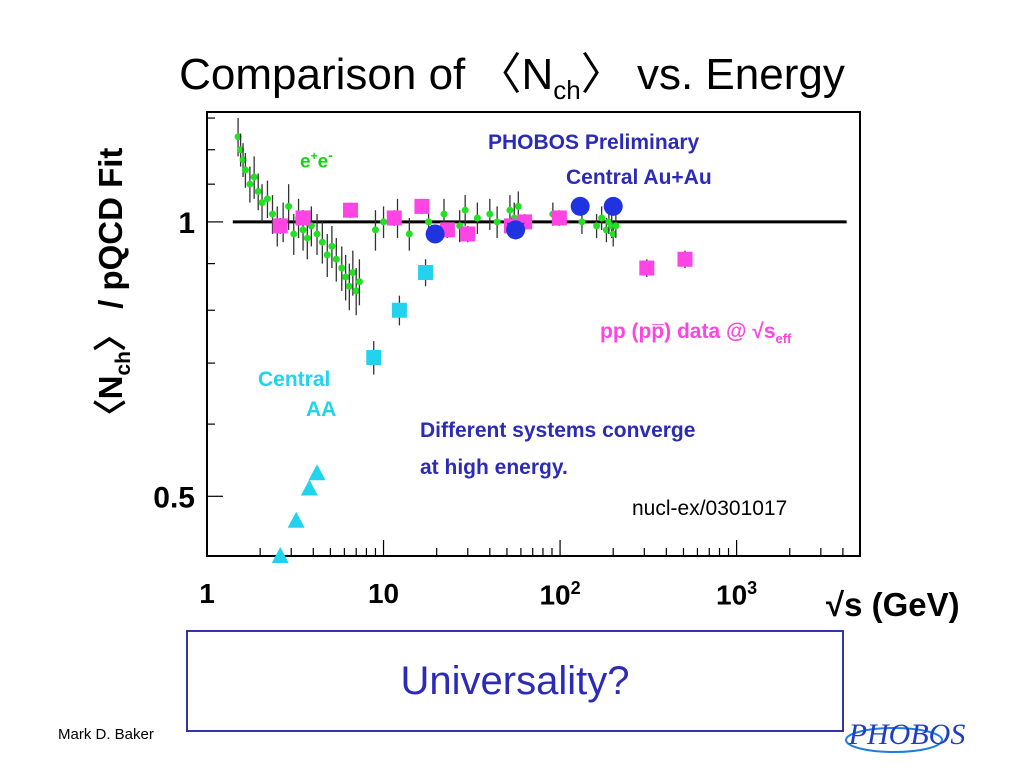 The image size is (1024, 768). I want to click on universality-box: Universality?, so click(515, 681).